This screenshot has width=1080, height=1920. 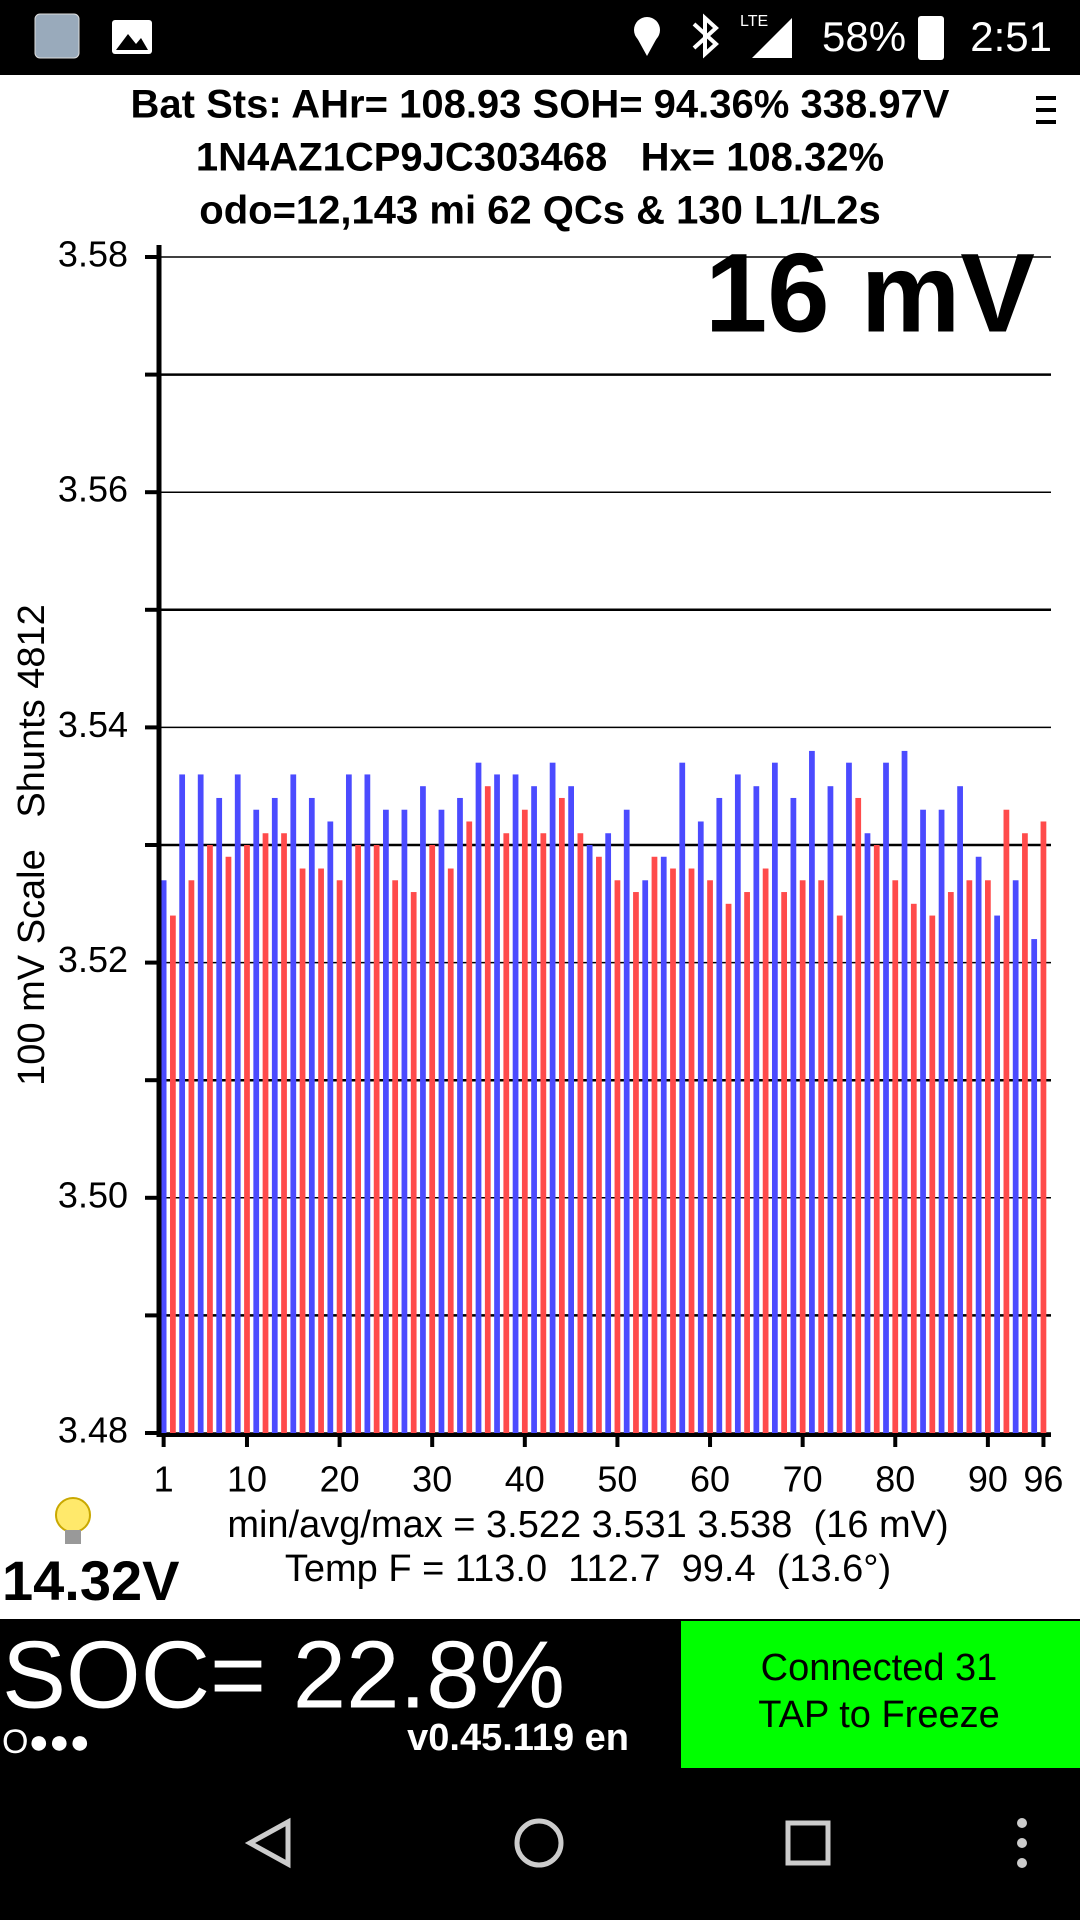 I want to click on x-tick-label: 70, so click(x=803, y=1479).